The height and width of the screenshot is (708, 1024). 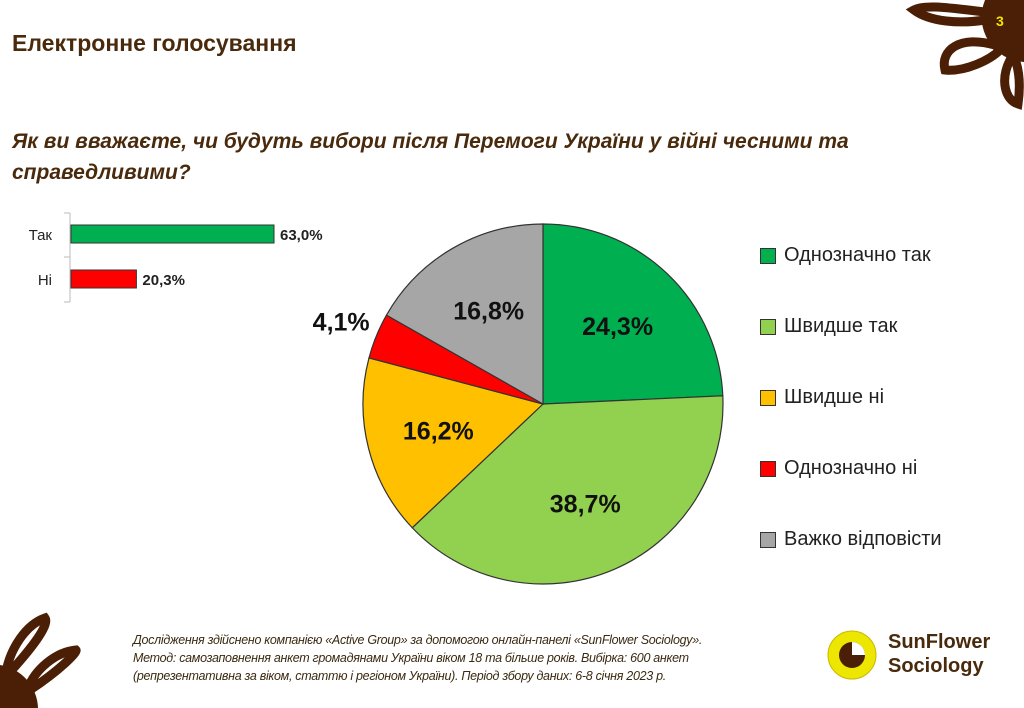 I want to click on pie-value-label: 16,2%, so click(x=438, y=432).